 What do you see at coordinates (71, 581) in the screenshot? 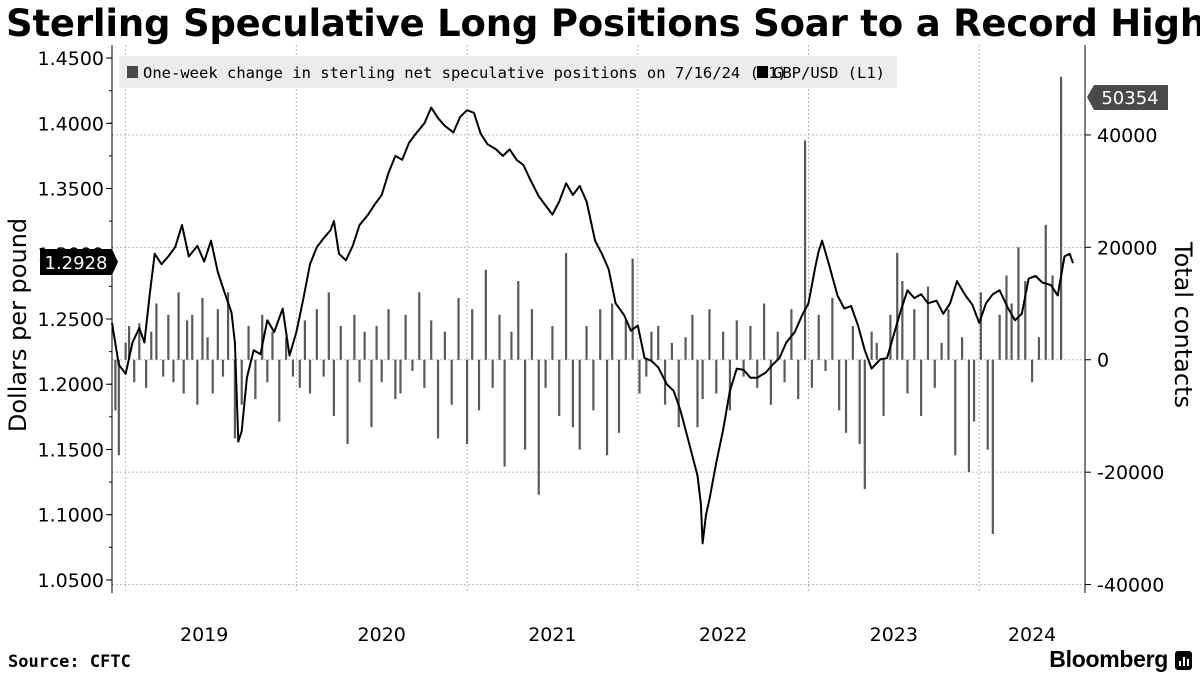
I see `left-tick-label: 1.0500` at bounding box center [71, 581].